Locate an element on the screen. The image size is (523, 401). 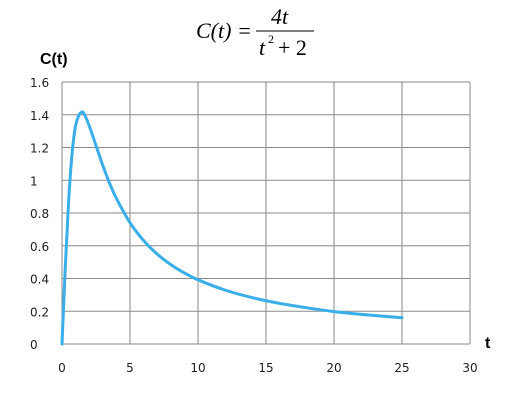
x-tick-label: 25 is located at coordinates (401, 368).